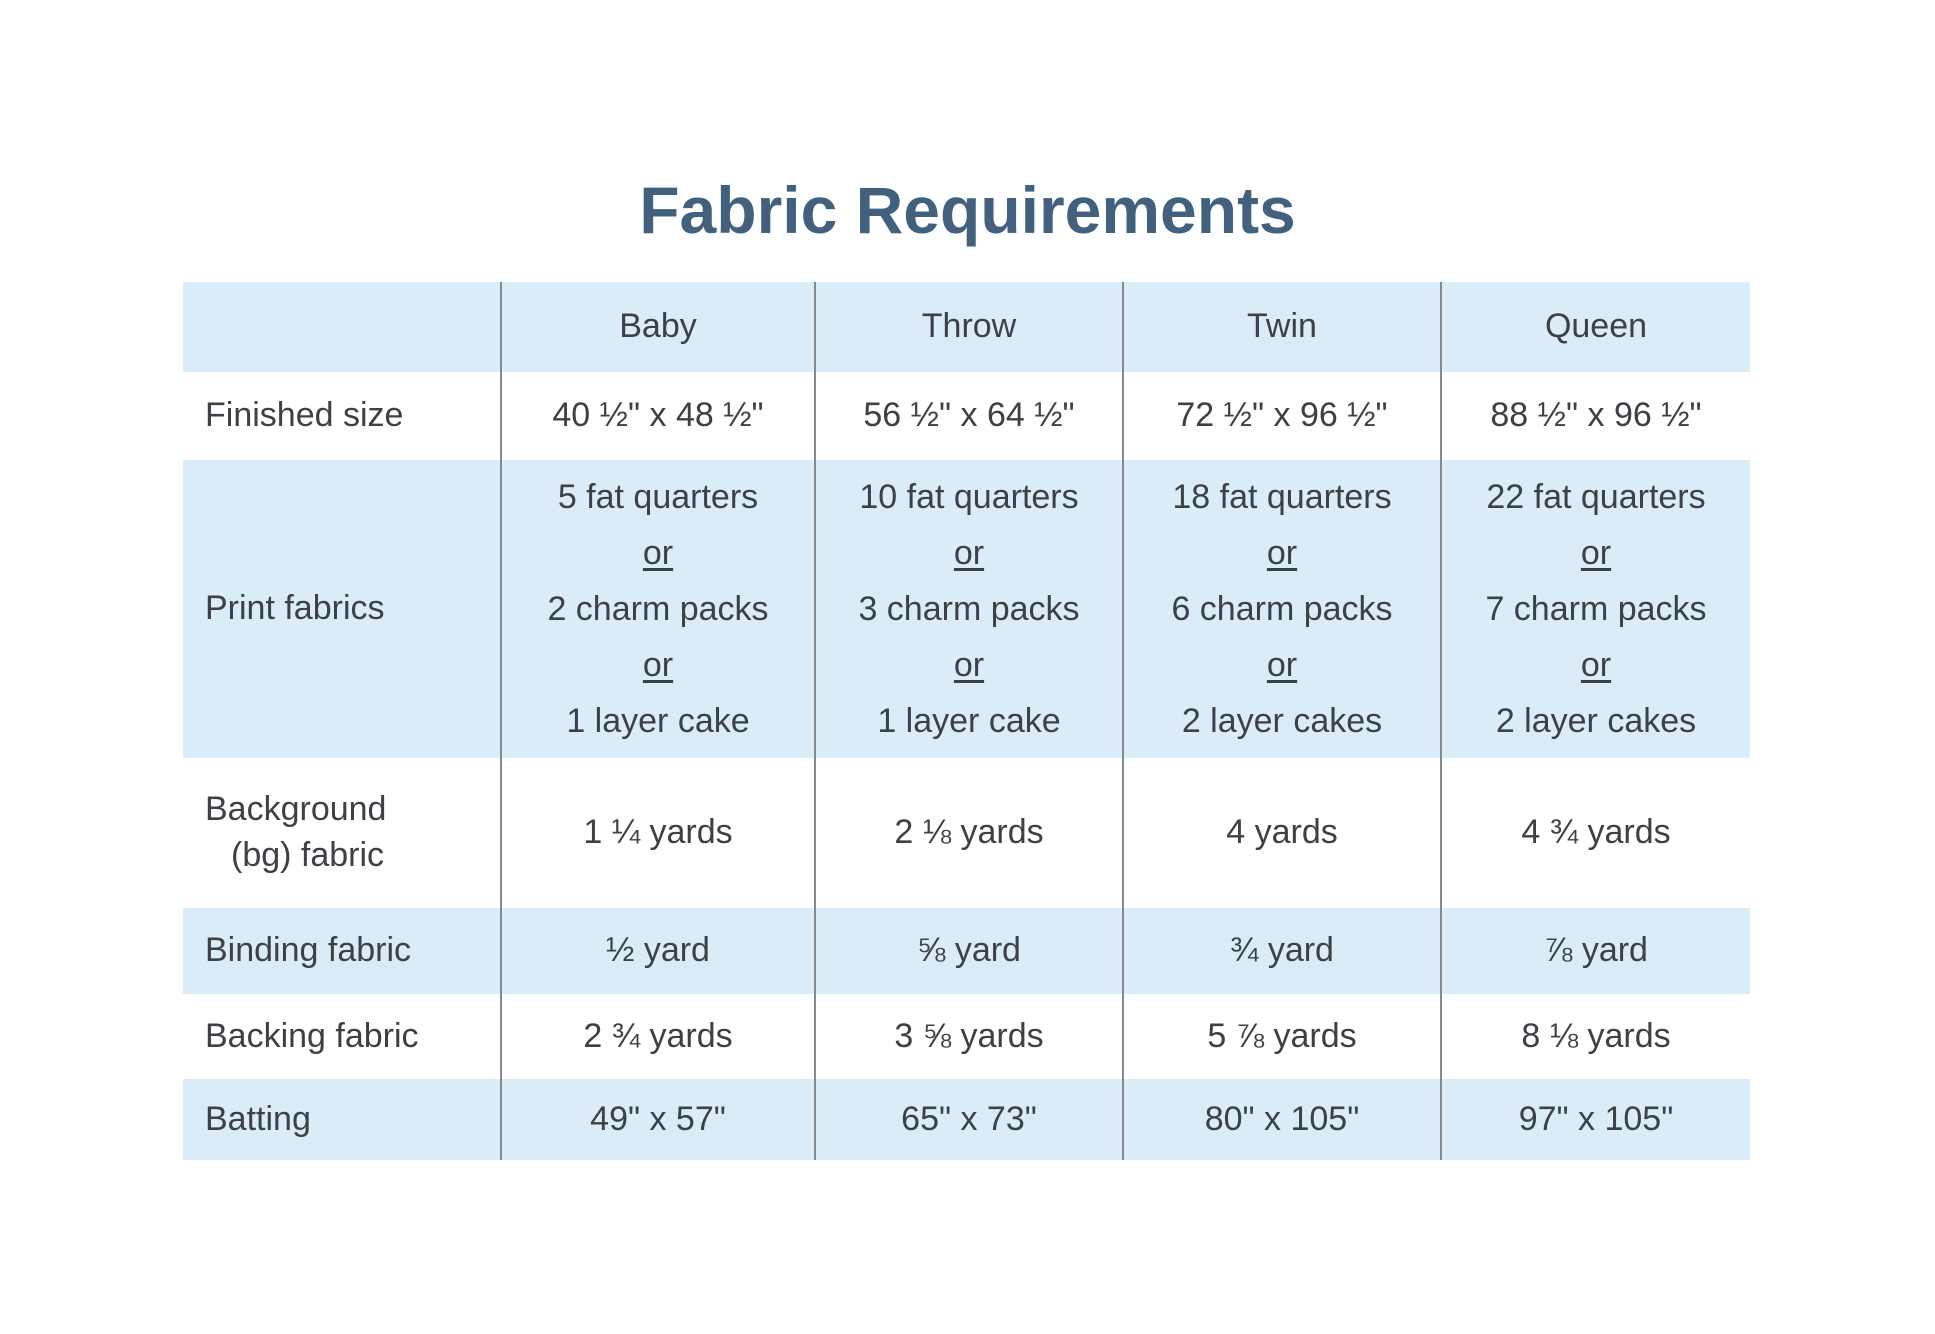 The image size is (1935, 1334). I want to click on print-option-charm-packs: 7 charm packs, so click(1596, 609).